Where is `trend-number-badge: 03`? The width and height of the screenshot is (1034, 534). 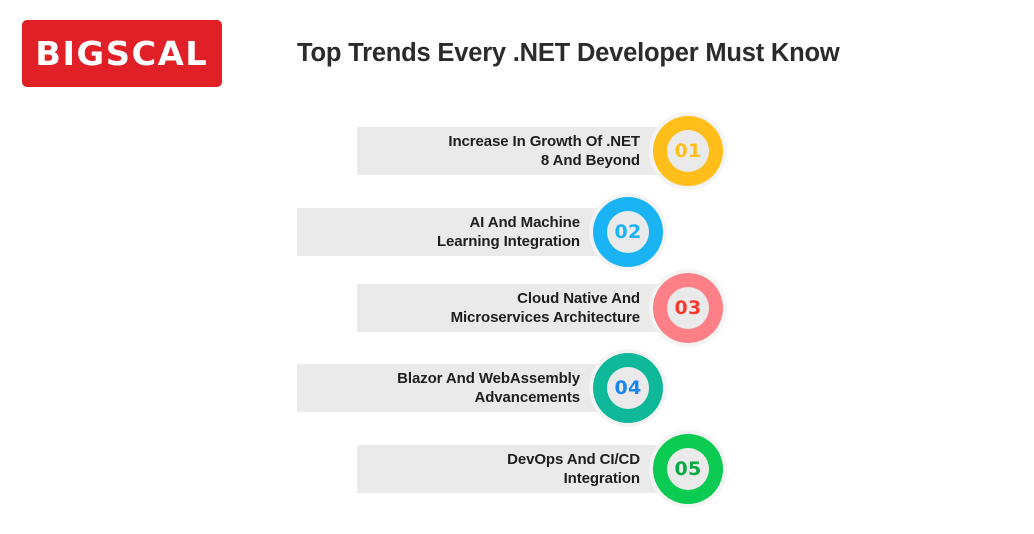
trend-number-badge: 03 is located at coordinates (688, 308).